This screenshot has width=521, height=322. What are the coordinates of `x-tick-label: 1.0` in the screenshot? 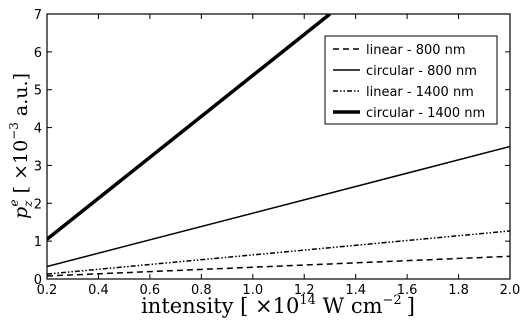 It's located at (252, 290).